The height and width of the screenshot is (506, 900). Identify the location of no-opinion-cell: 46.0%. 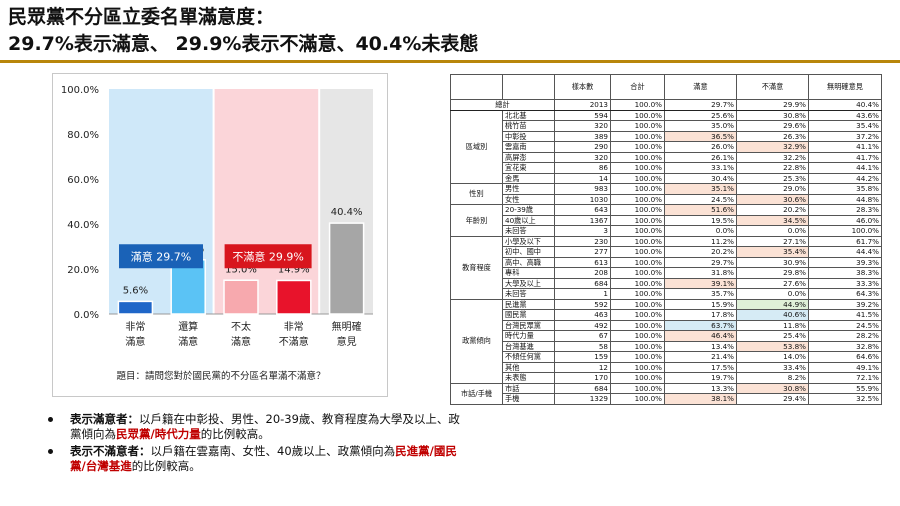
(845, 220).